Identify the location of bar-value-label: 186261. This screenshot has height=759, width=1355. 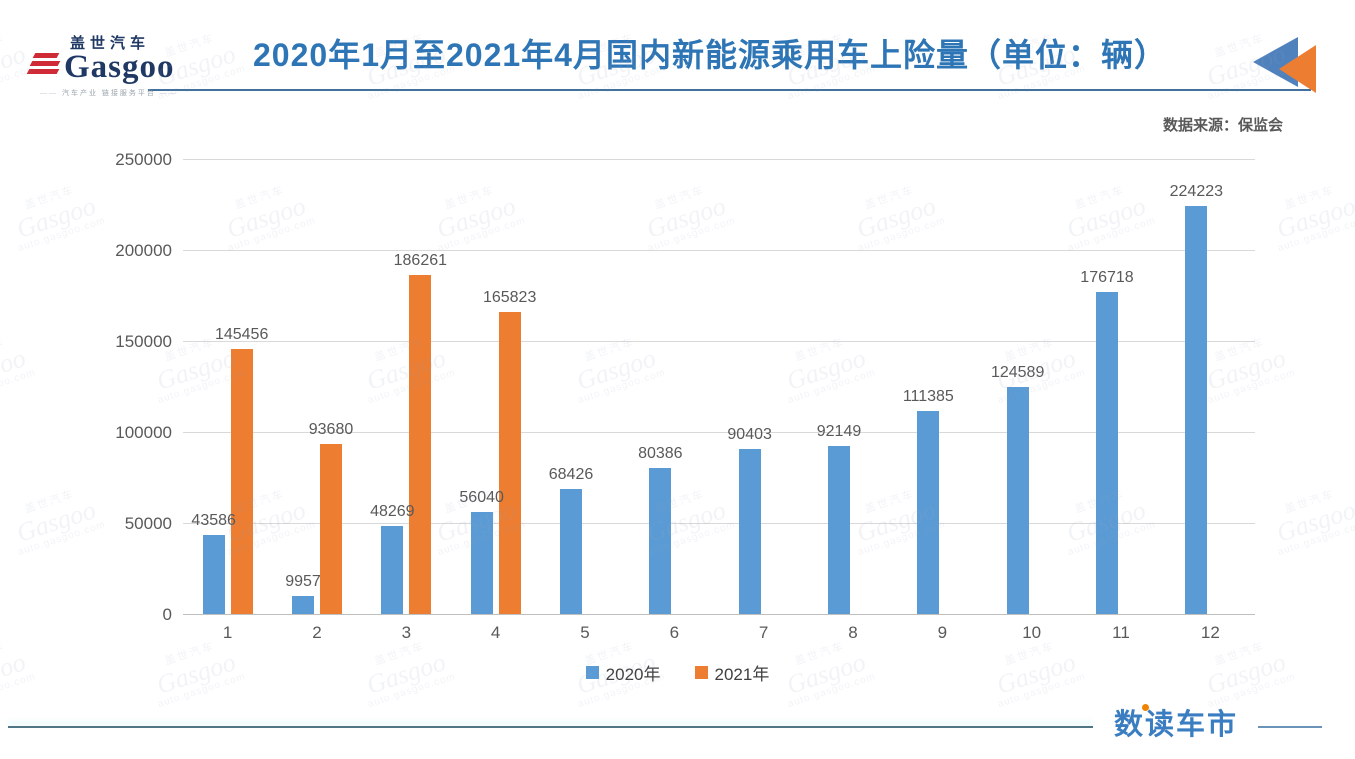
(420, 261).